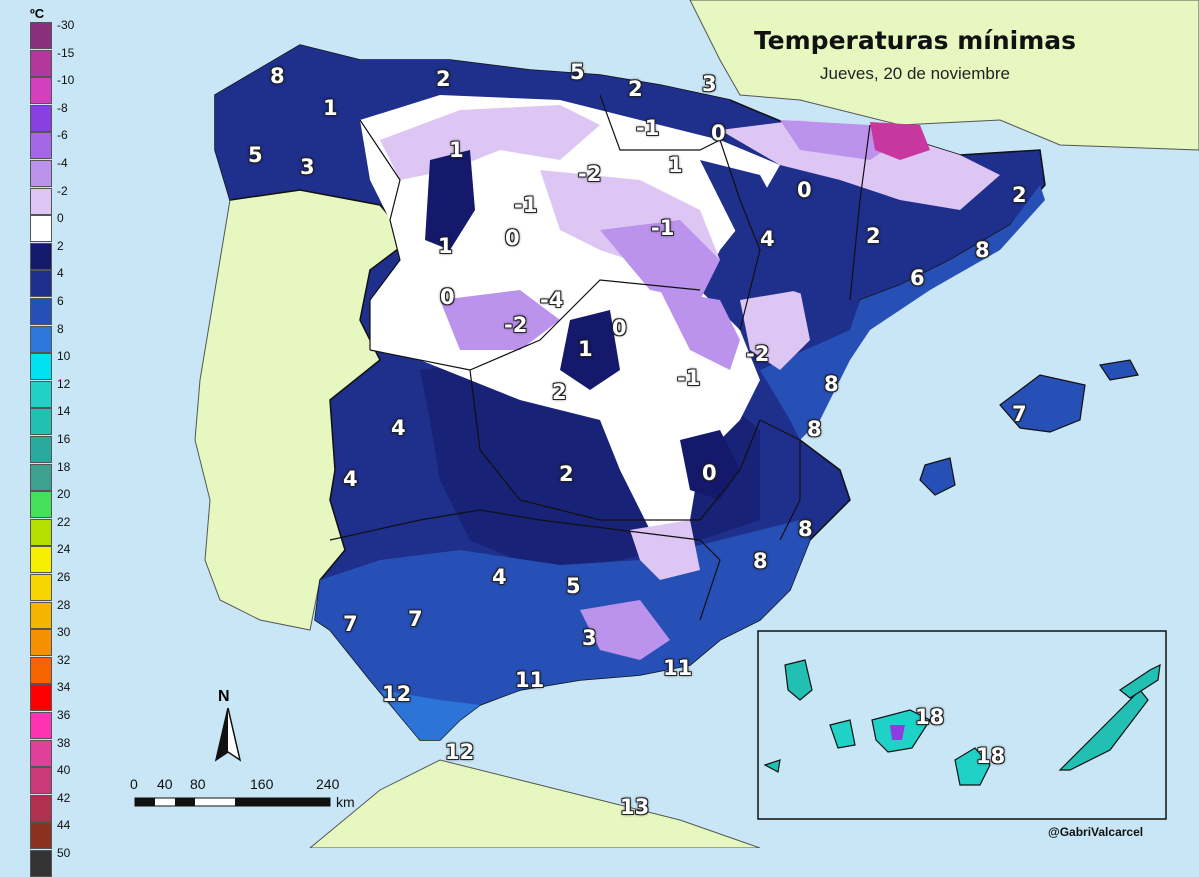 The width and height of the screenshot is (1199, 877). What do you see at coordinates (64, 715) in the screenshot?
I see `legend-label: 36` at bounding box center [64, 715].